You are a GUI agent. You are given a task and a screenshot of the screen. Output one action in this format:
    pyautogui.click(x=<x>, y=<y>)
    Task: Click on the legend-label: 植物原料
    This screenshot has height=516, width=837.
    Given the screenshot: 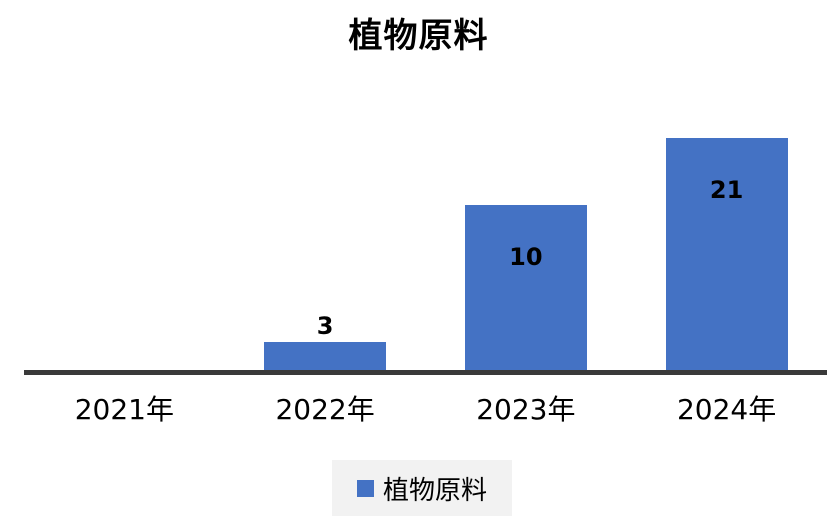 What is the action you would take?
    pyautogui.click(x=434, y=490)
    